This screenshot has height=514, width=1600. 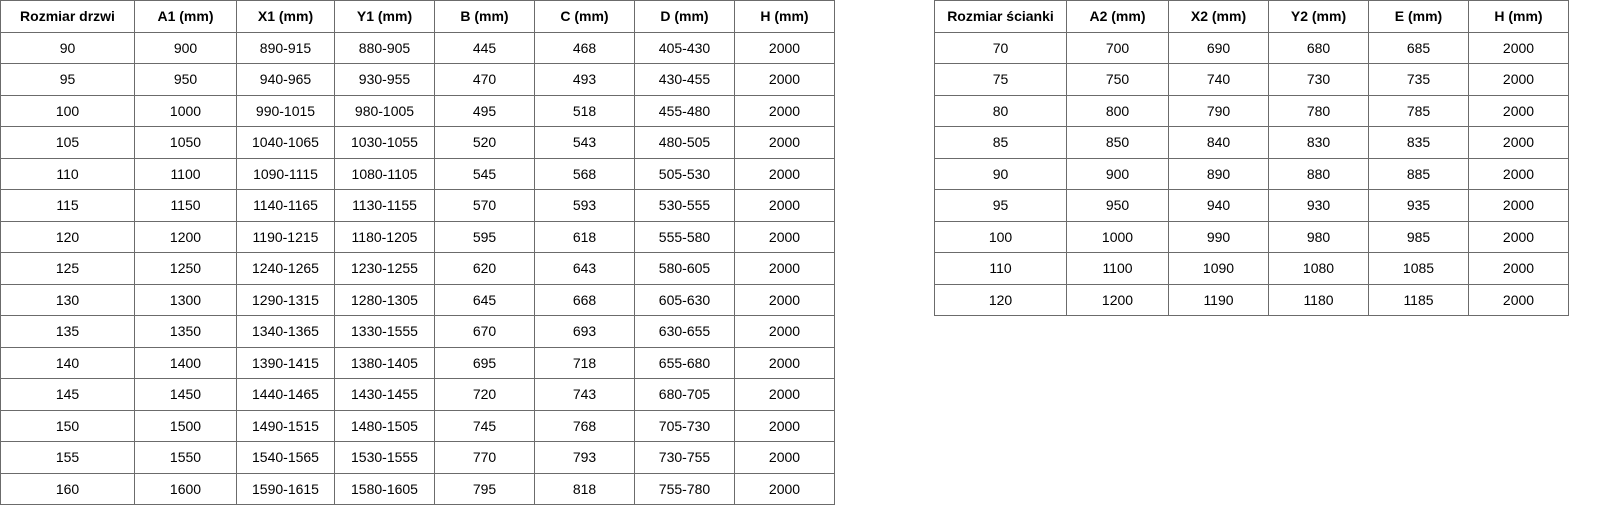 What do you see at coordinates (1251, 79) in the screenshot?
I see `table-row: 75 750 740 730 735 2000` at bounding box center [1251, 79].